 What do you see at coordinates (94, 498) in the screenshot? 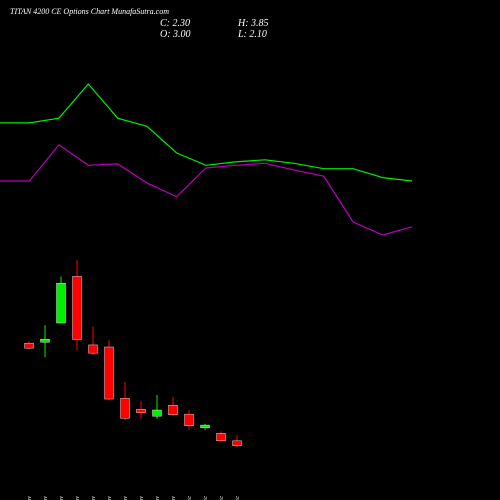
I see `x-tick-label: 21 Nov` at bounding box center [94, 498].